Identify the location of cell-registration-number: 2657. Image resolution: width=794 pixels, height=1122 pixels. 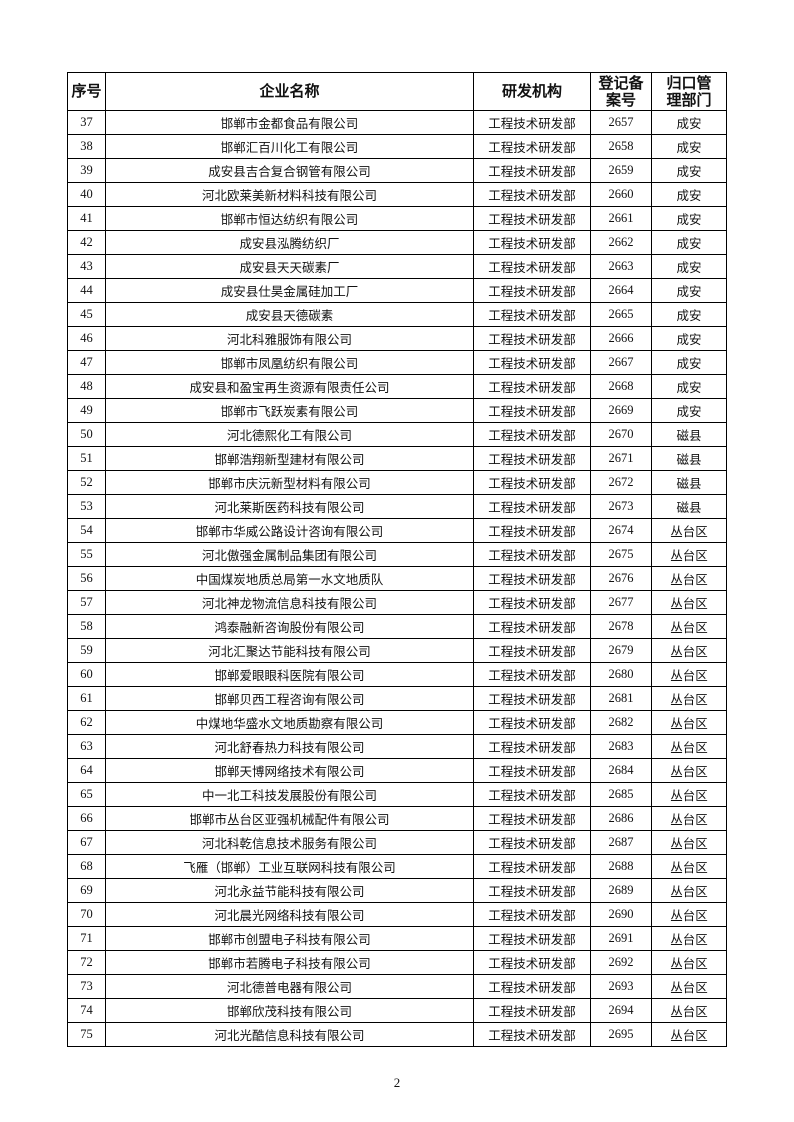
(621, 122).